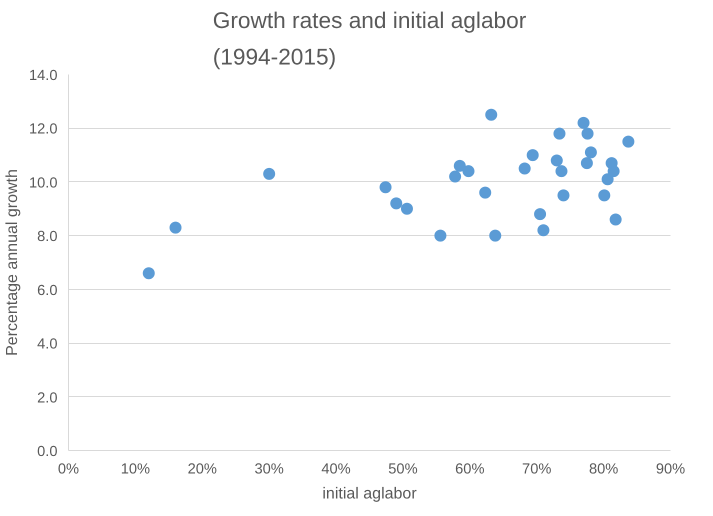  I want to click on y-tick-label: 12.0, so click(43, 130).